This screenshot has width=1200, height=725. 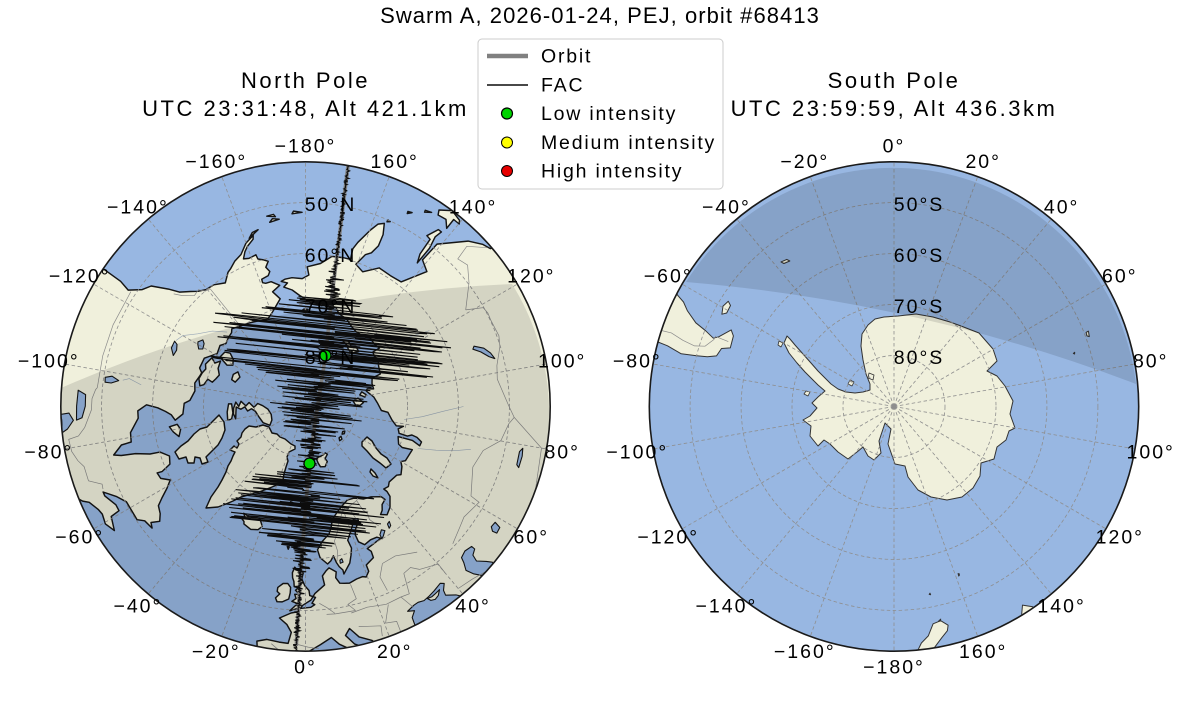 I want to click on svg-text: 70°S, so click(x=919, y=307).